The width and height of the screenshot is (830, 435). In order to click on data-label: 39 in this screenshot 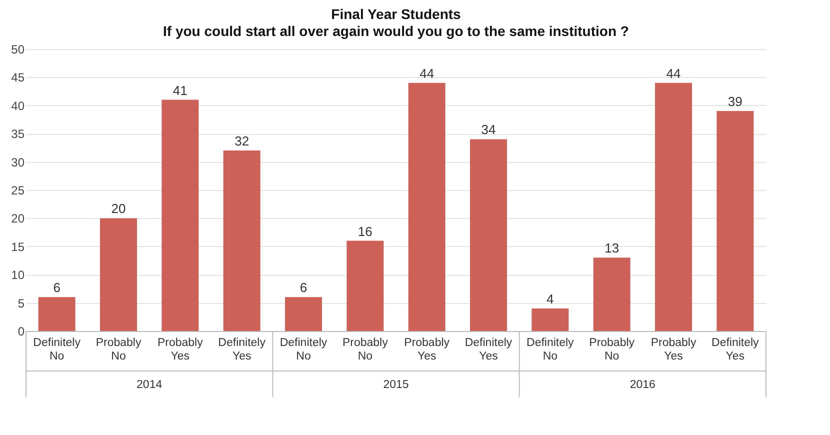, I will do `click(735, 102)`.